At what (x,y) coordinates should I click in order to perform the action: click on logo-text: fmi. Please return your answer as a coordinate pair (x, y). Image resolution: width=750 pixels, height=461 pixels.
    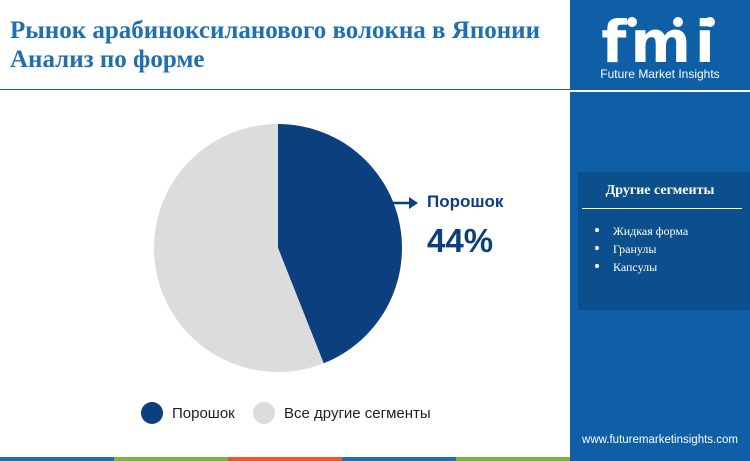
    Looking at the image, I should click on (660, 42).